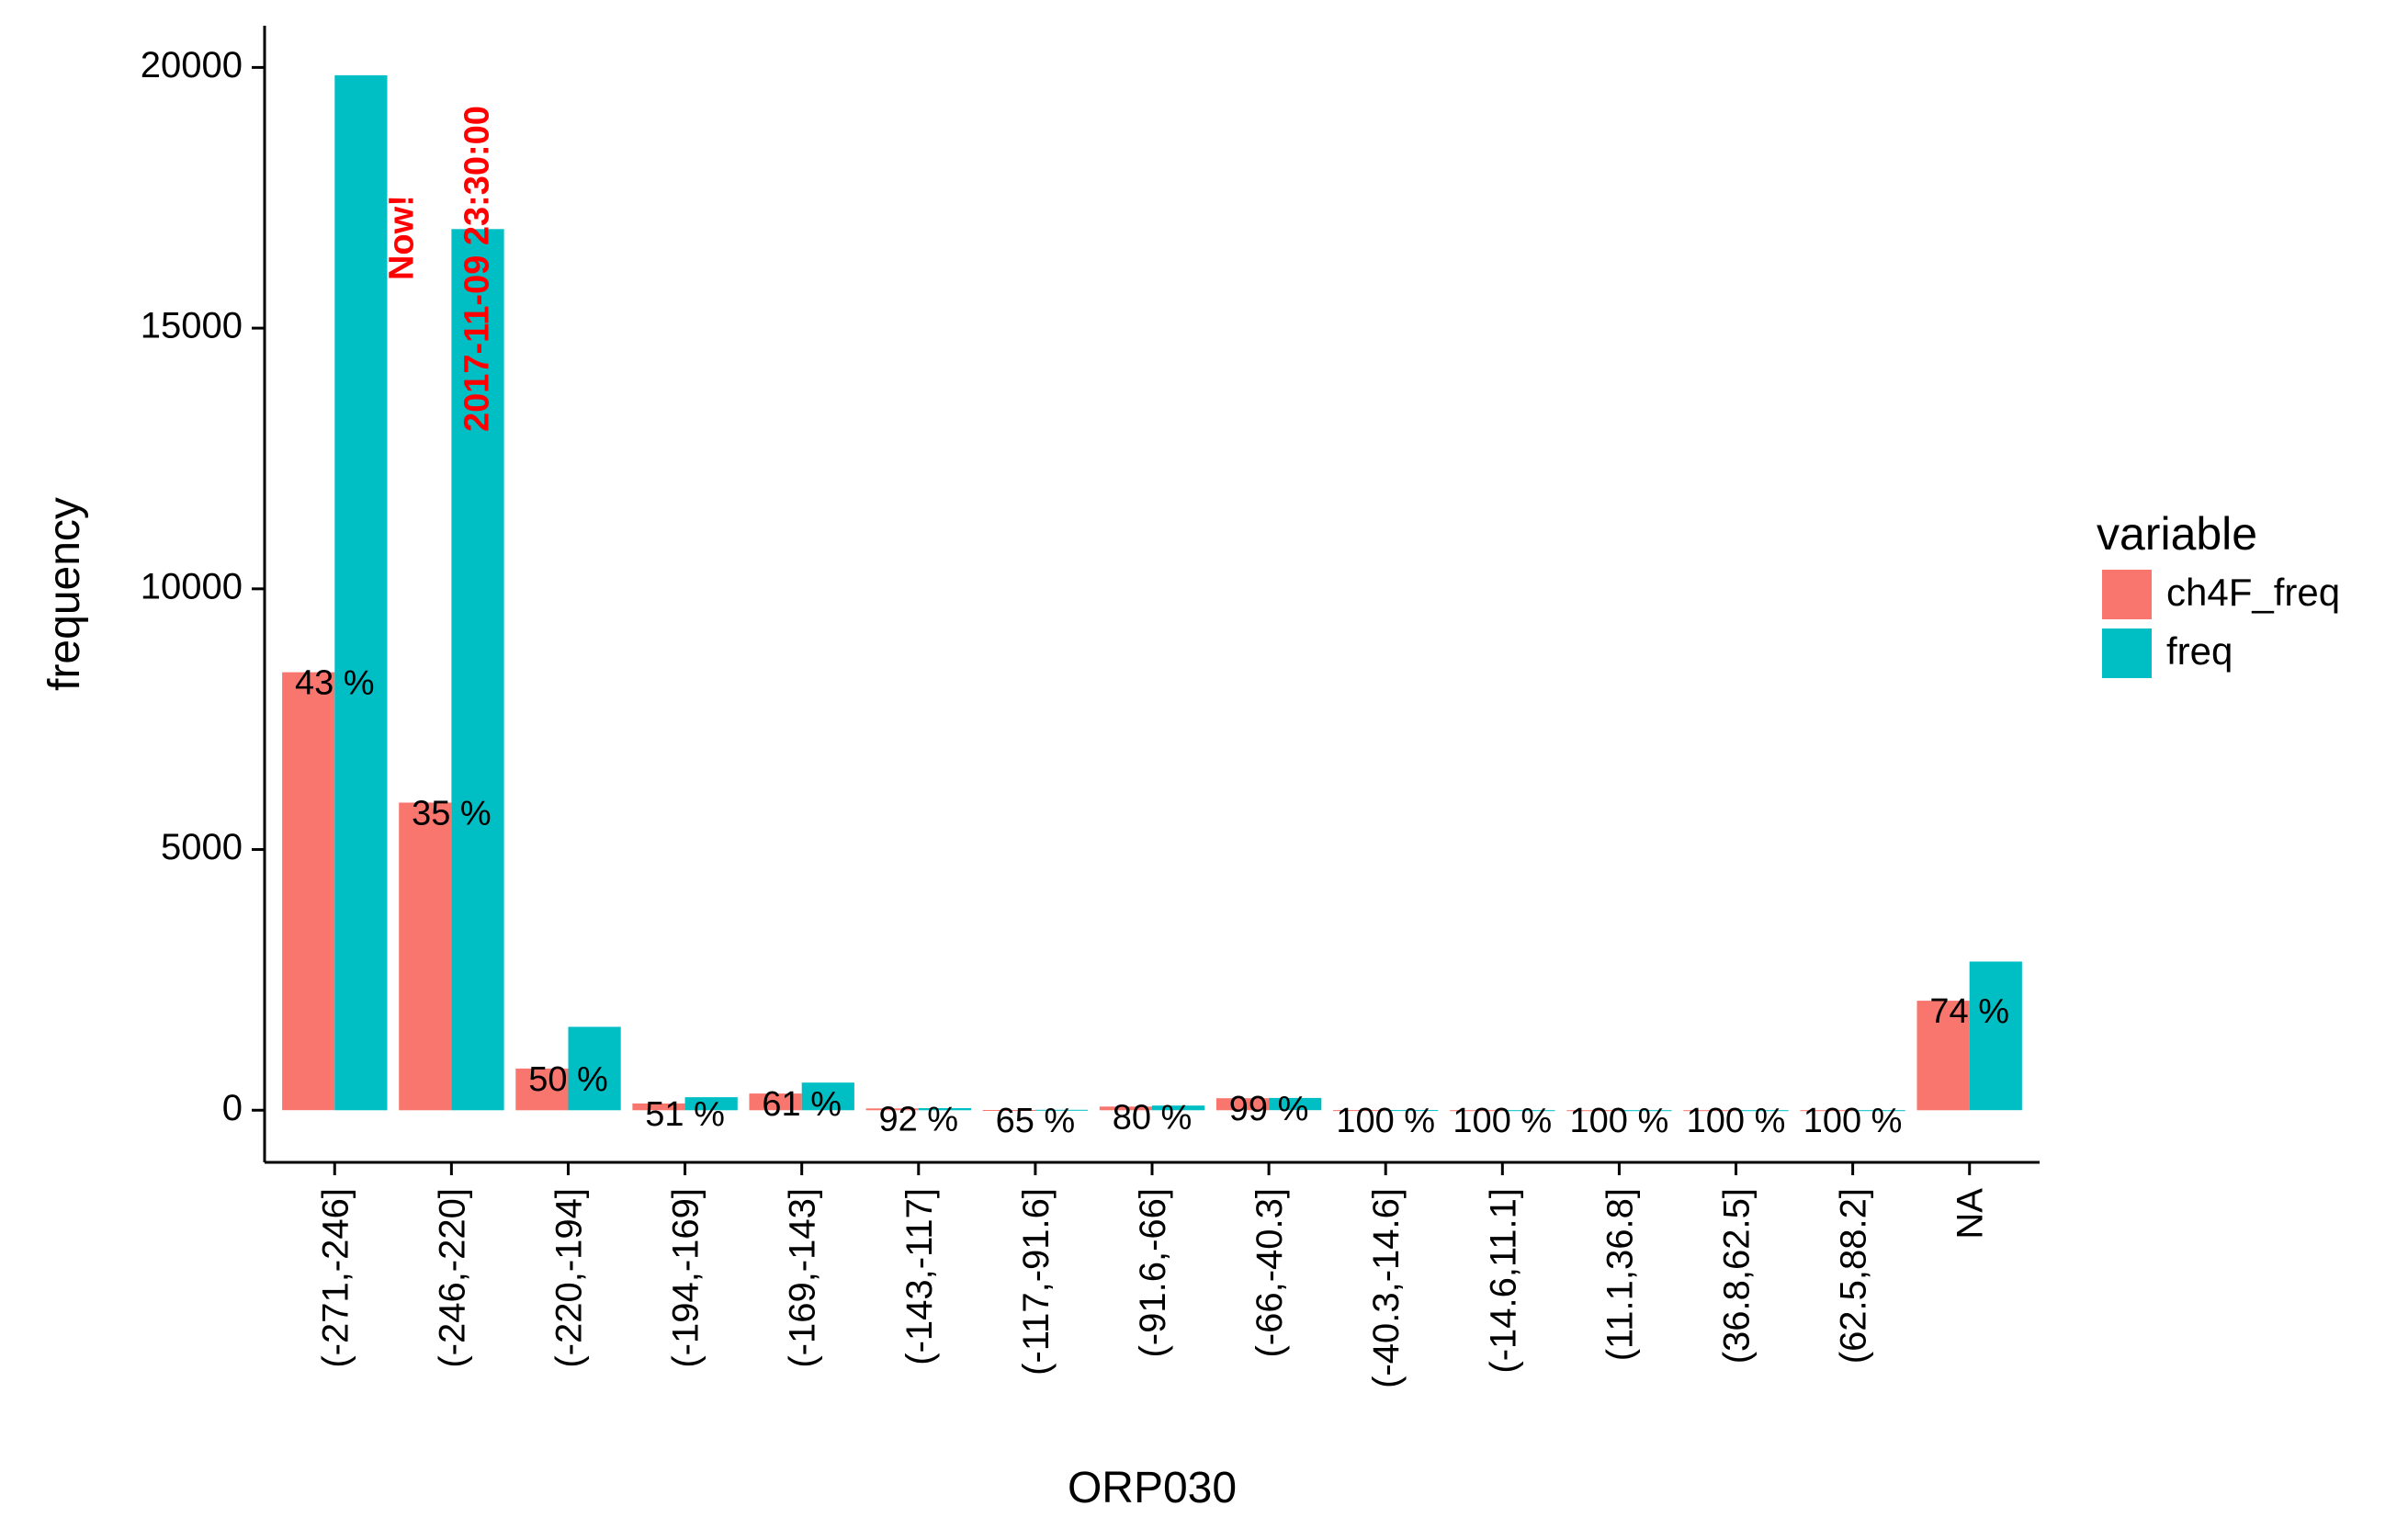 Image resolution: width=2408 pixels, height=1540 pixels. Describe the element at coordinates (920, 1276) in the screenshot. I see `x-tick-label-6: (-143,-117]` at that location.